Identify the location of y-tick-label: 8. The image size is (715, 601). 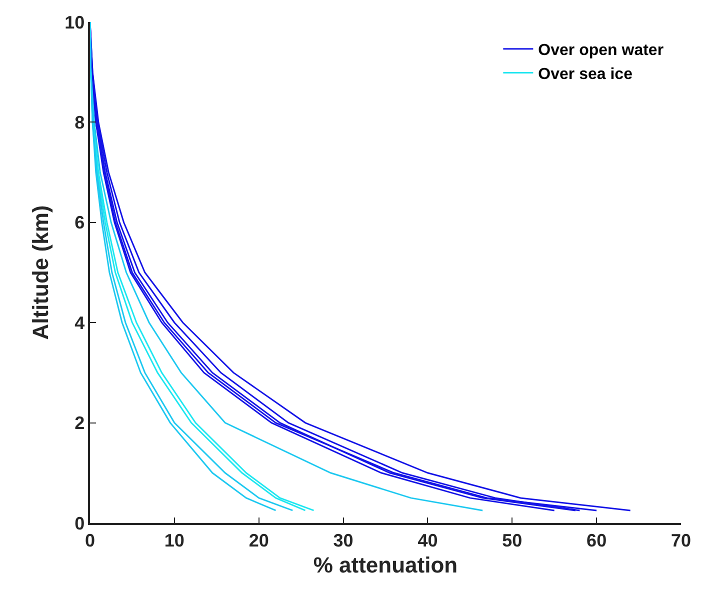
(79, 122).